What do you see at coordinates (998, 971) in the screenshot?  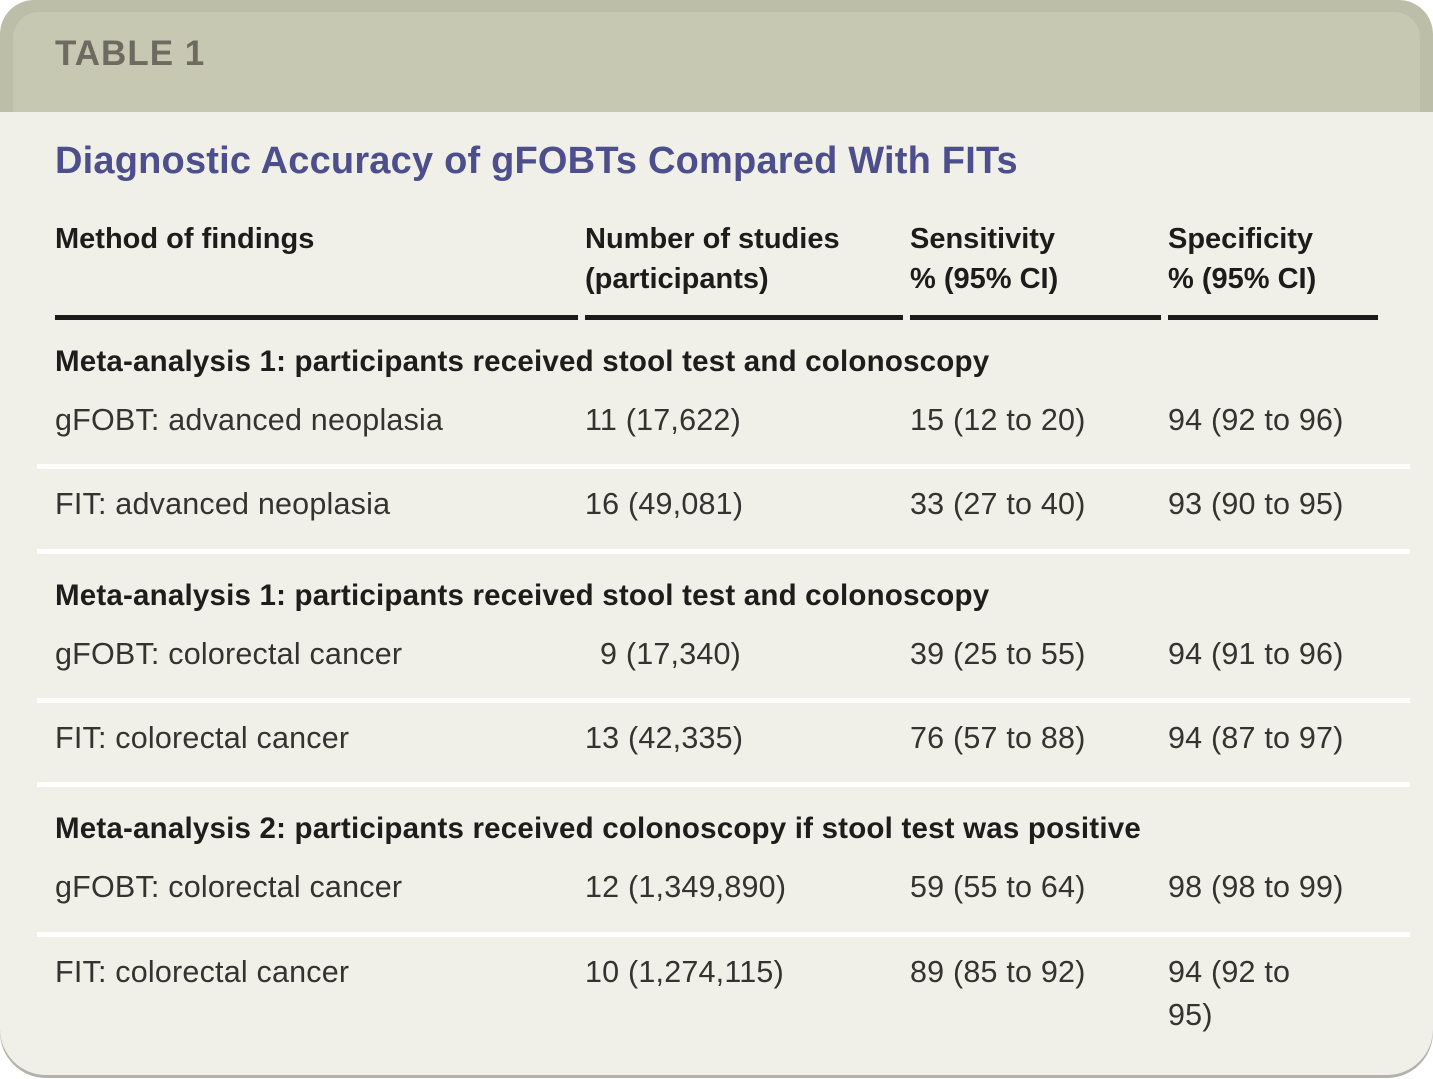 I see `cell-sensitivity: 89 (85 to 92)` at bounding box center [998, 971].